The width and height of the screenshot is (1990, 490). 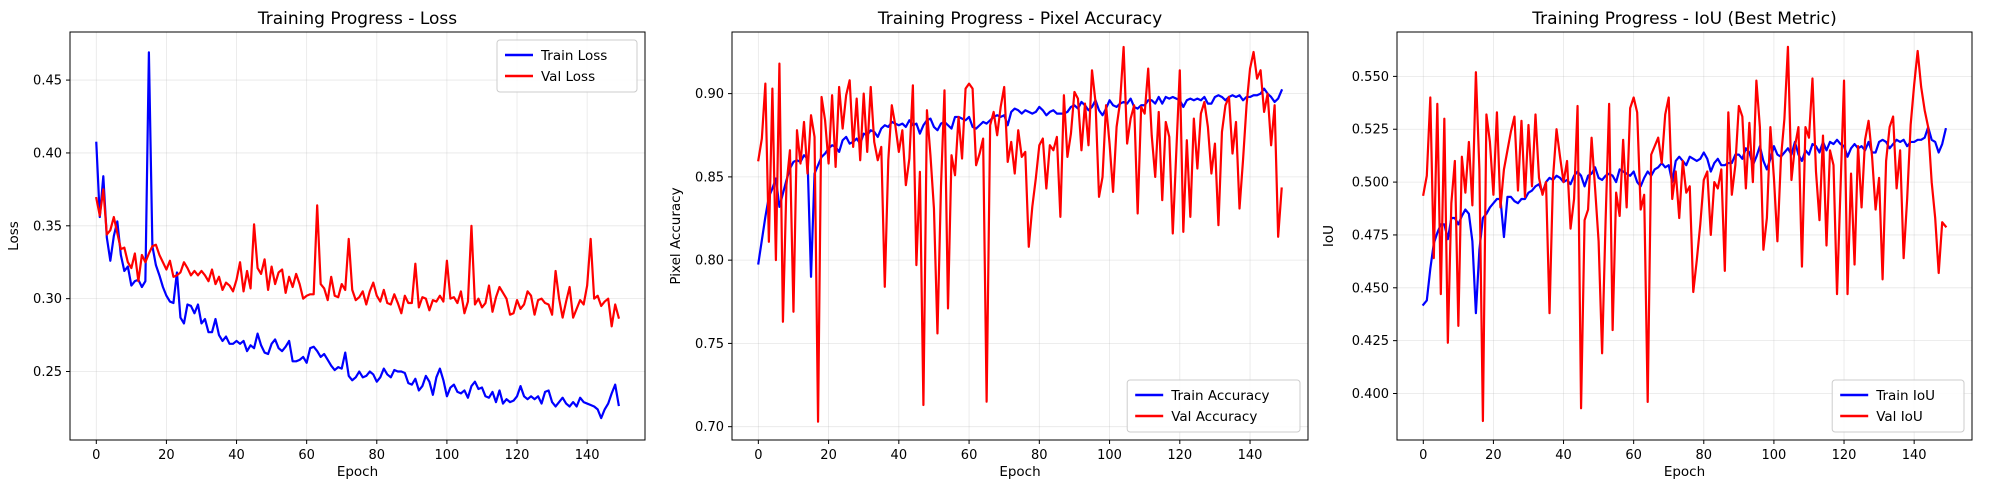 I want to click on y-tick-label: 0.425, so click(x=1370, y=341).